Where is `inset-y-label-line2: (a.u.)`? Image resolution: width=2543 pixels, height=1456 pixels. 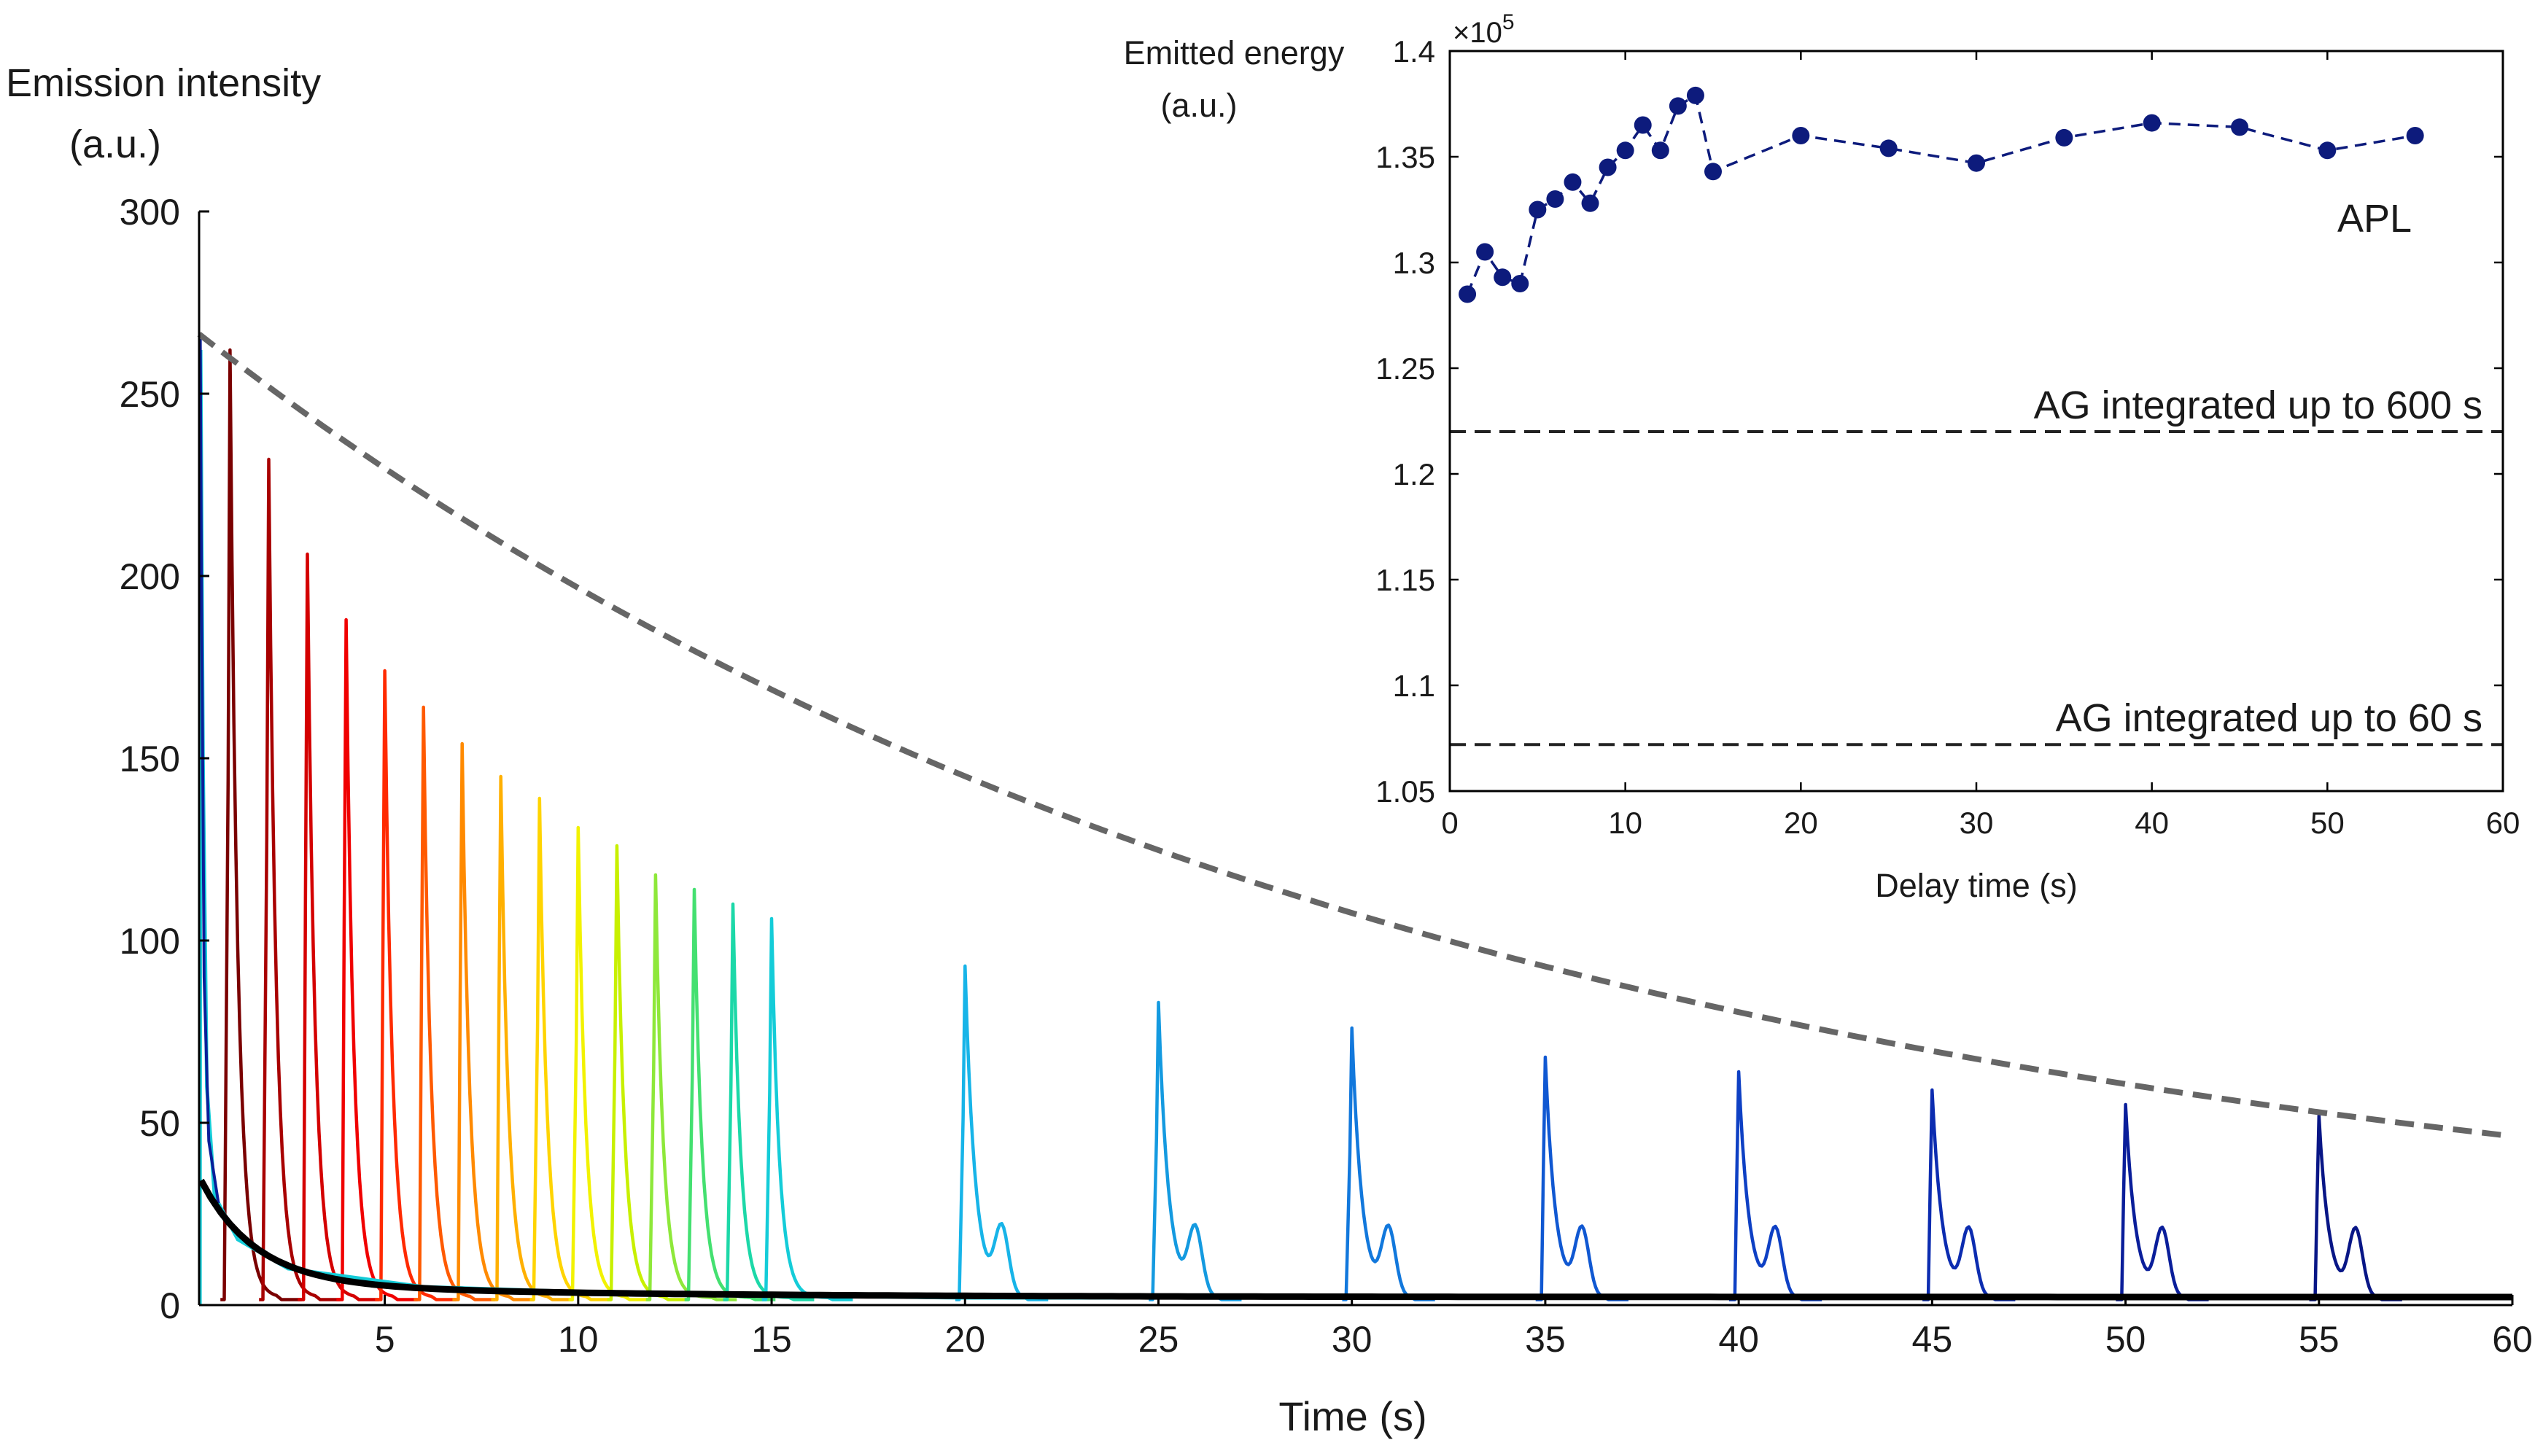
inset-y-label-line2: (a.u.) is located at coordinates (1198, 106).